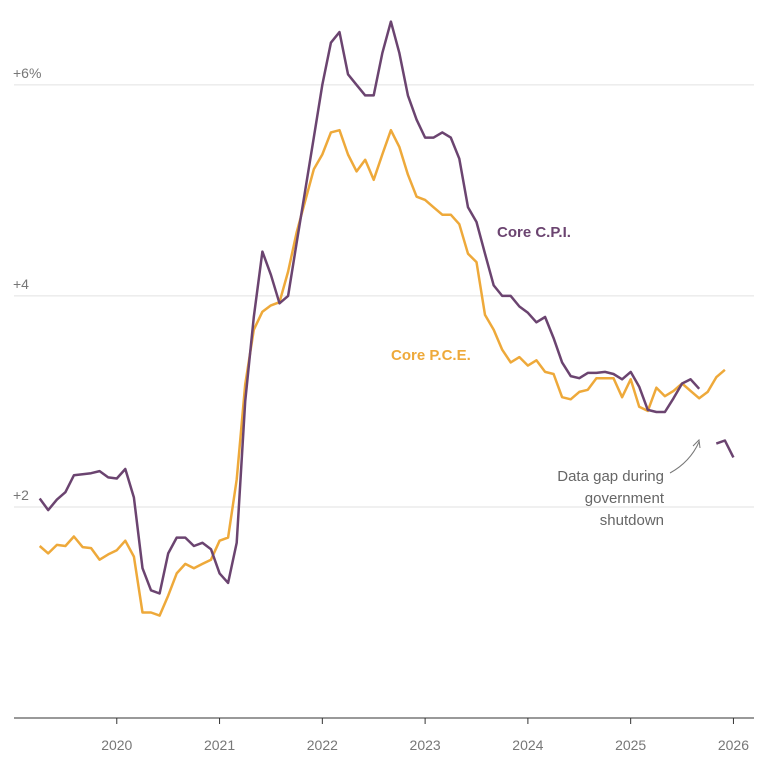 This screenshot has height=768, width=768. What do you see at coordinates (425, 745) in the screenshot?
I see `x-tick-label: 2023` at bounding box center [425, 745].